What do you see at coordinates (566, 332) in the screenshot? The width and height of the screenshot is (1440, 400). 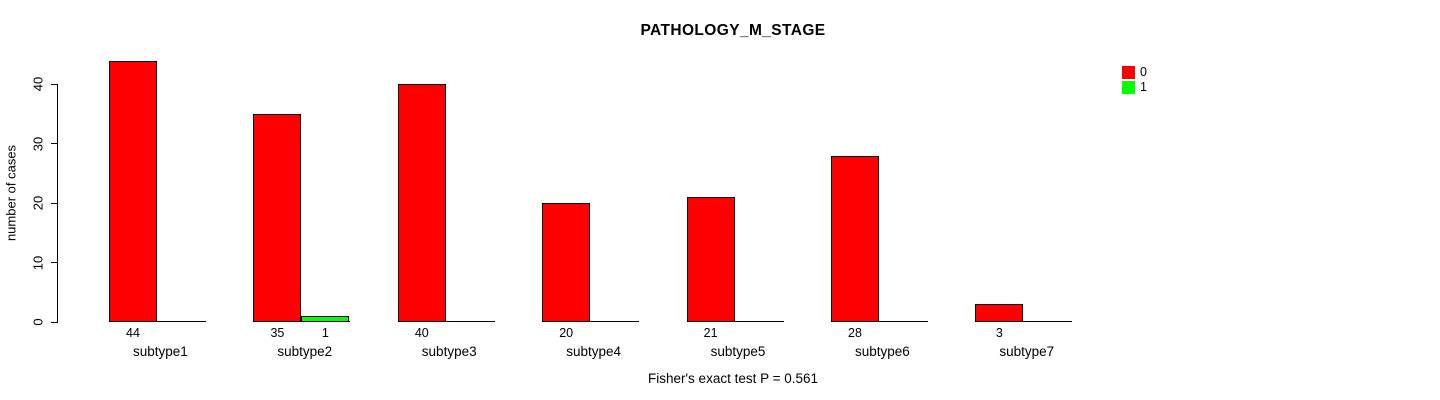 I see `value-label: 20` at bounding box center [566, 332].